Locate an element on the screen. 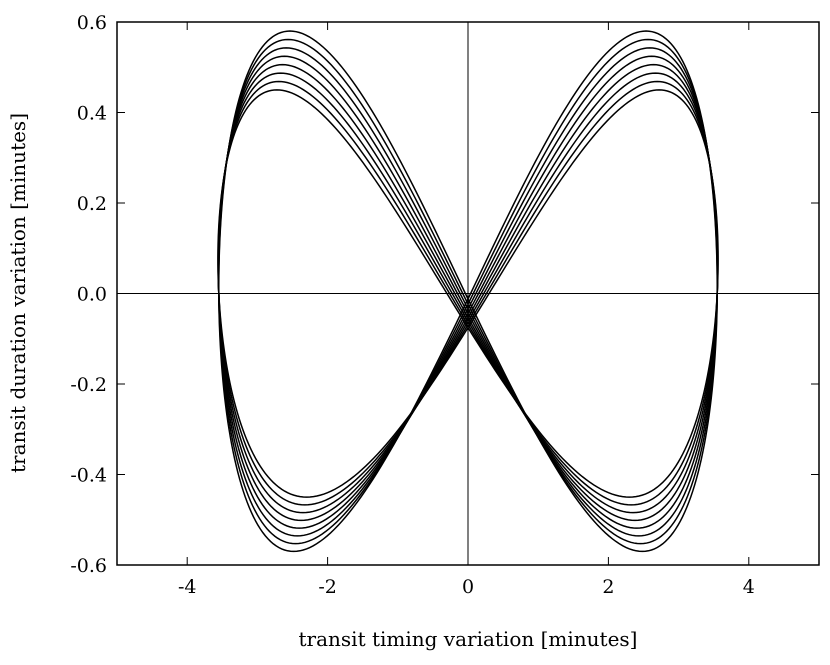  y-tick-label: 0.6 is located at coordinates (92, 23).